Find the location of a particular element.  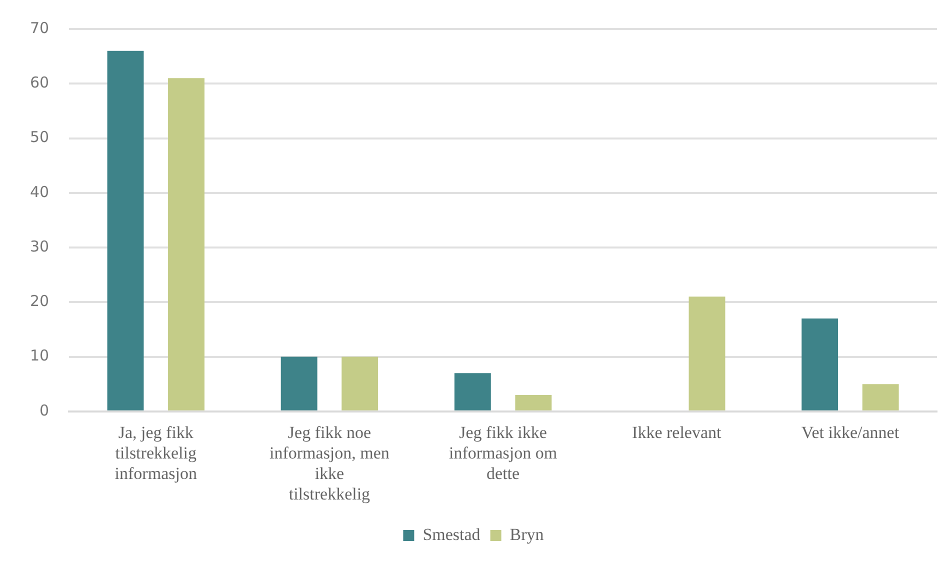

x-tick-label: Ikke relevant is located at coordinates (677, 432).